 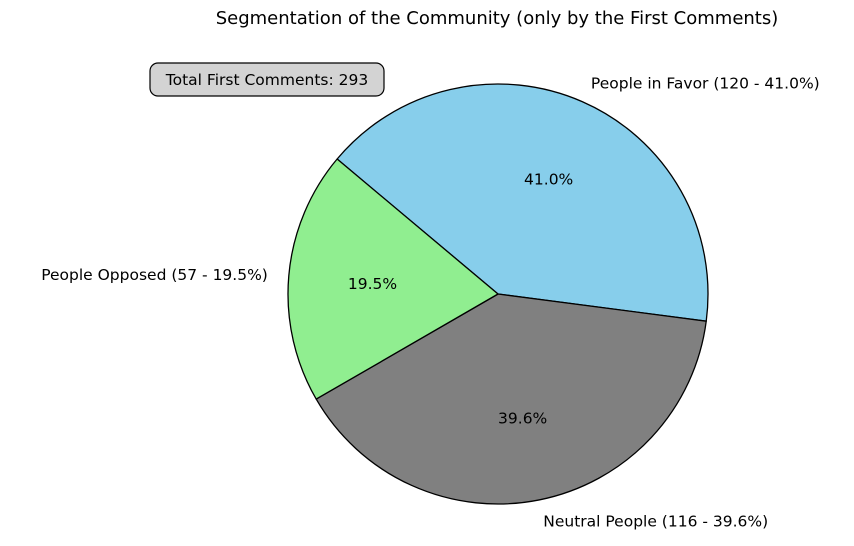 I want to click on total-annotation: Total First Comments: 293, so click(x=267, y=79).